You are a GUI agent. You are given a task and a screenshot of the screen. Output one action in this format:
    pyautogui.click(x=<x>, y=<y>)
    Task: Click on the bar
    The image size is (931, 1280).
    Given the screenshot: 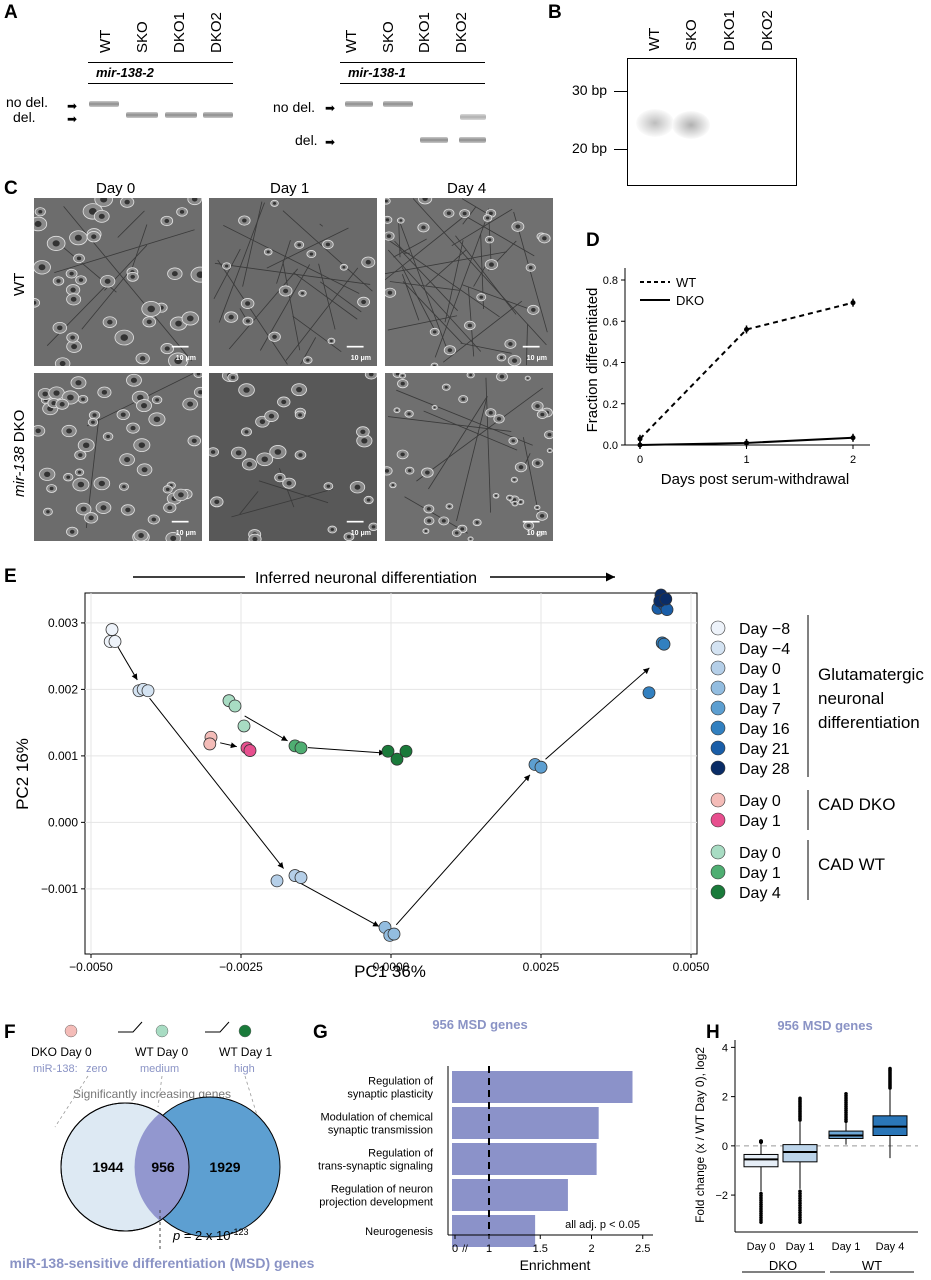 What is the action you would take?
    pyautogui.click(x=525, y=1123)
    